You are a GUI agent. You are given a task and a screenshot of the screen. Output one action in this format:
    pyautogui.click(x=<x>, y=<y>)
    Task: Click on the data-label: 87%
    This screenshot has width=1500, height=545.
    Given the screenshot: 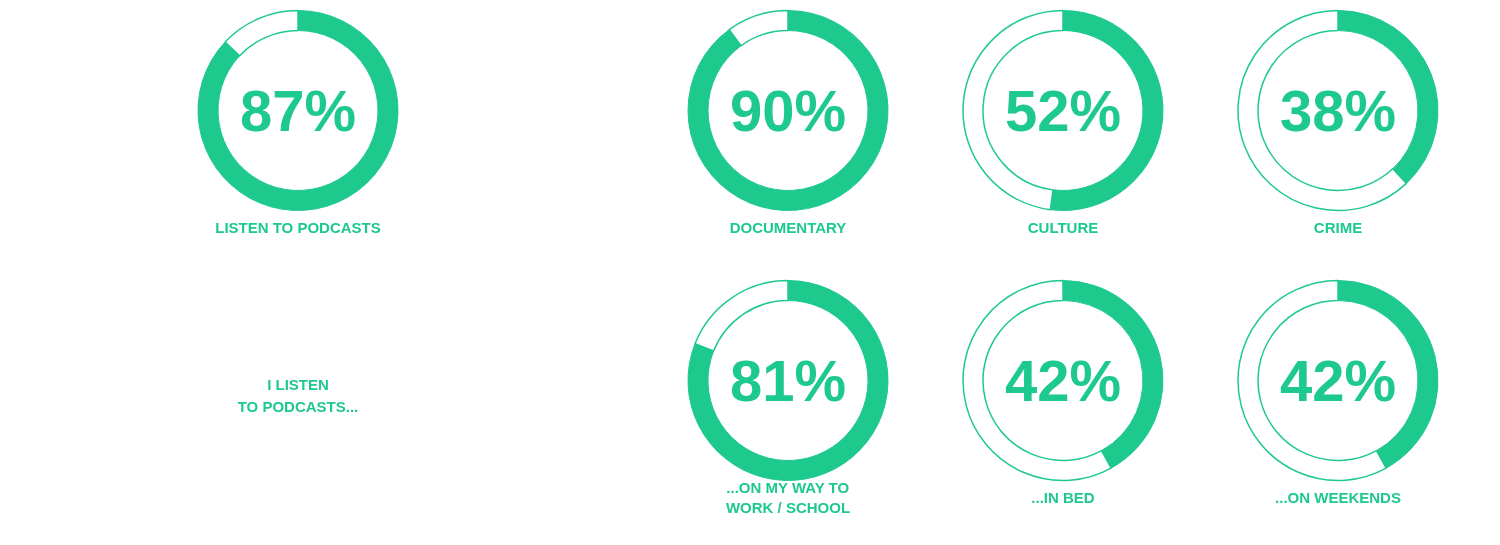 What is the action you would take?
    pyautogui.click(x=298, y=110)
    